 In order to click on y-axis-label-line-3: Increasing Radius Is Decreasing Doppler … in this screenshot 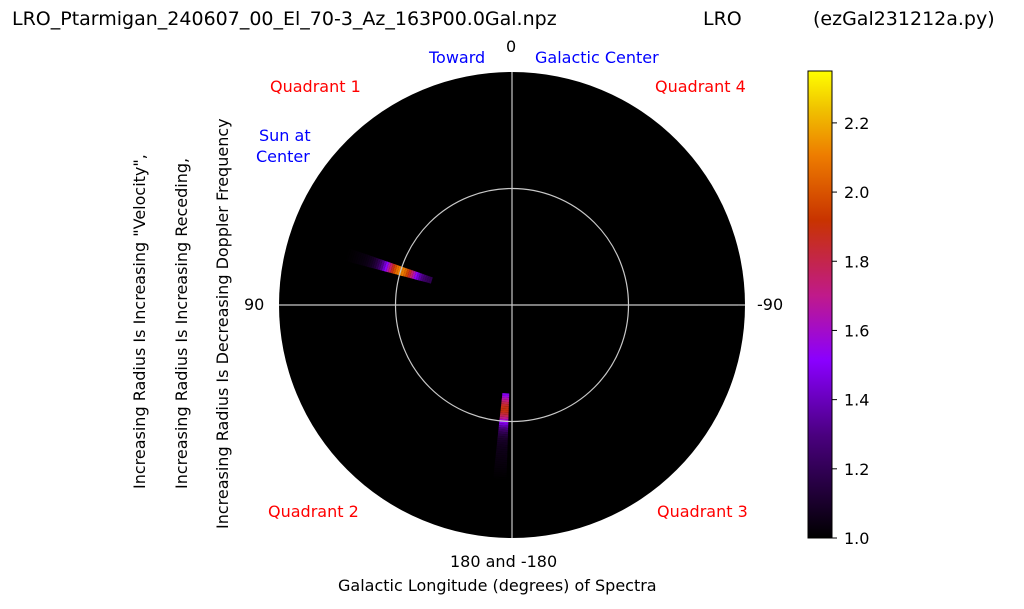, I will do `click(222, 323)`.